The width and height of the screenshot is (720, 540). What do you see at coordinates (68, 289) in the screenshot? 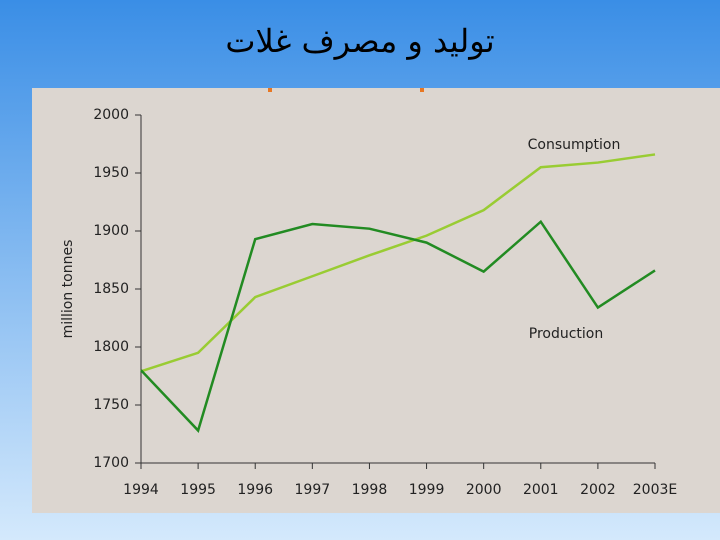
I see `y-axis-label: million tonnes` at bounding box center [68, 289].